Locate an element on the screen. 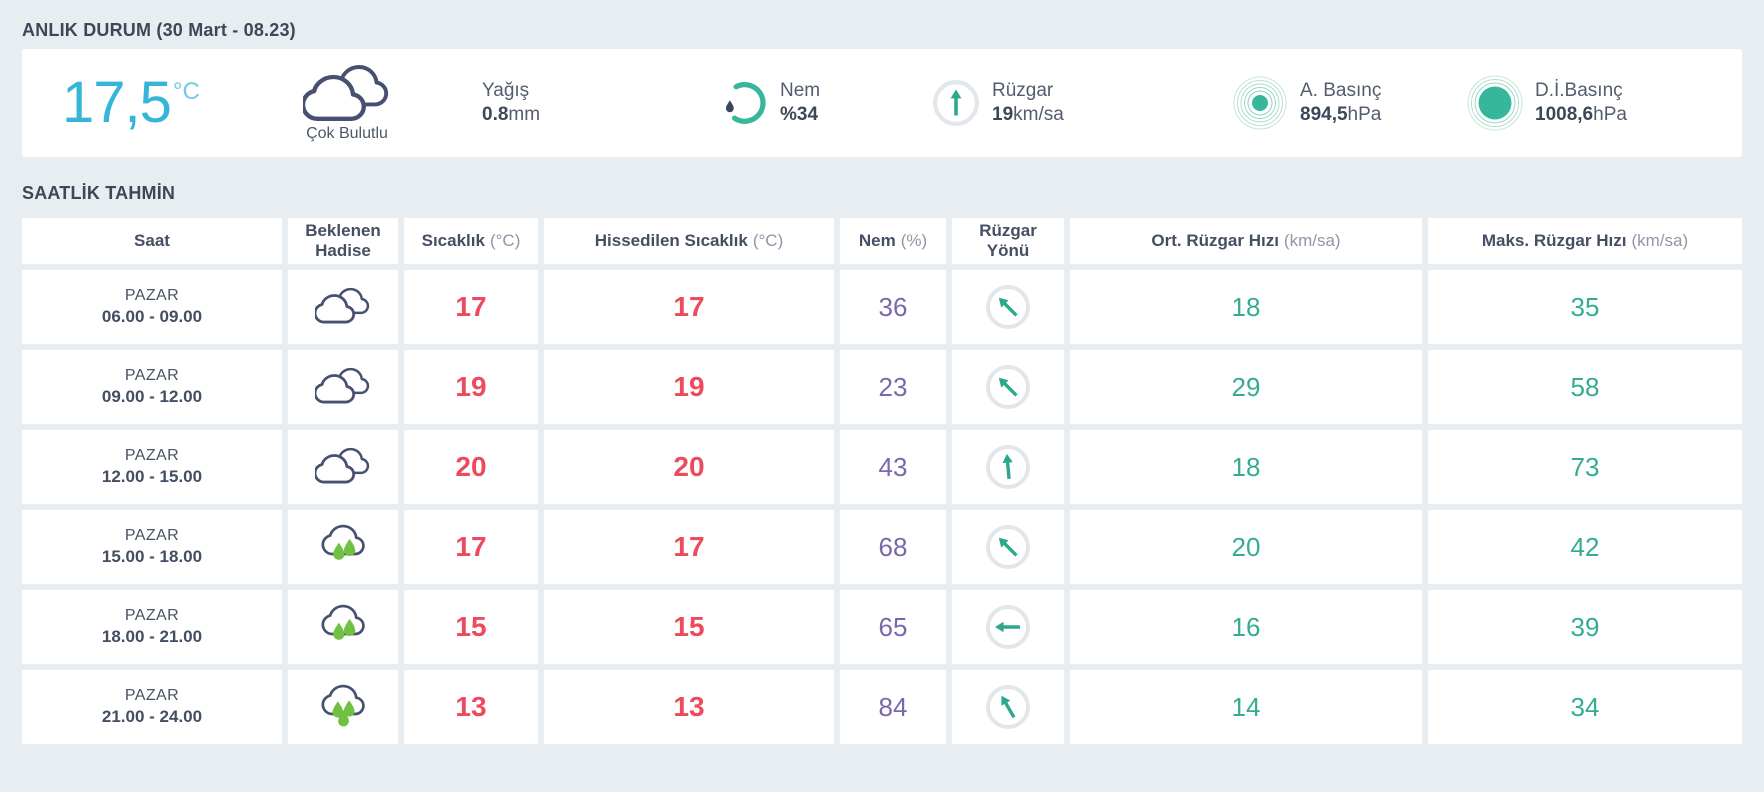 The image size is (1764, 792). clouds-icon is located at coordinates (347, 92).